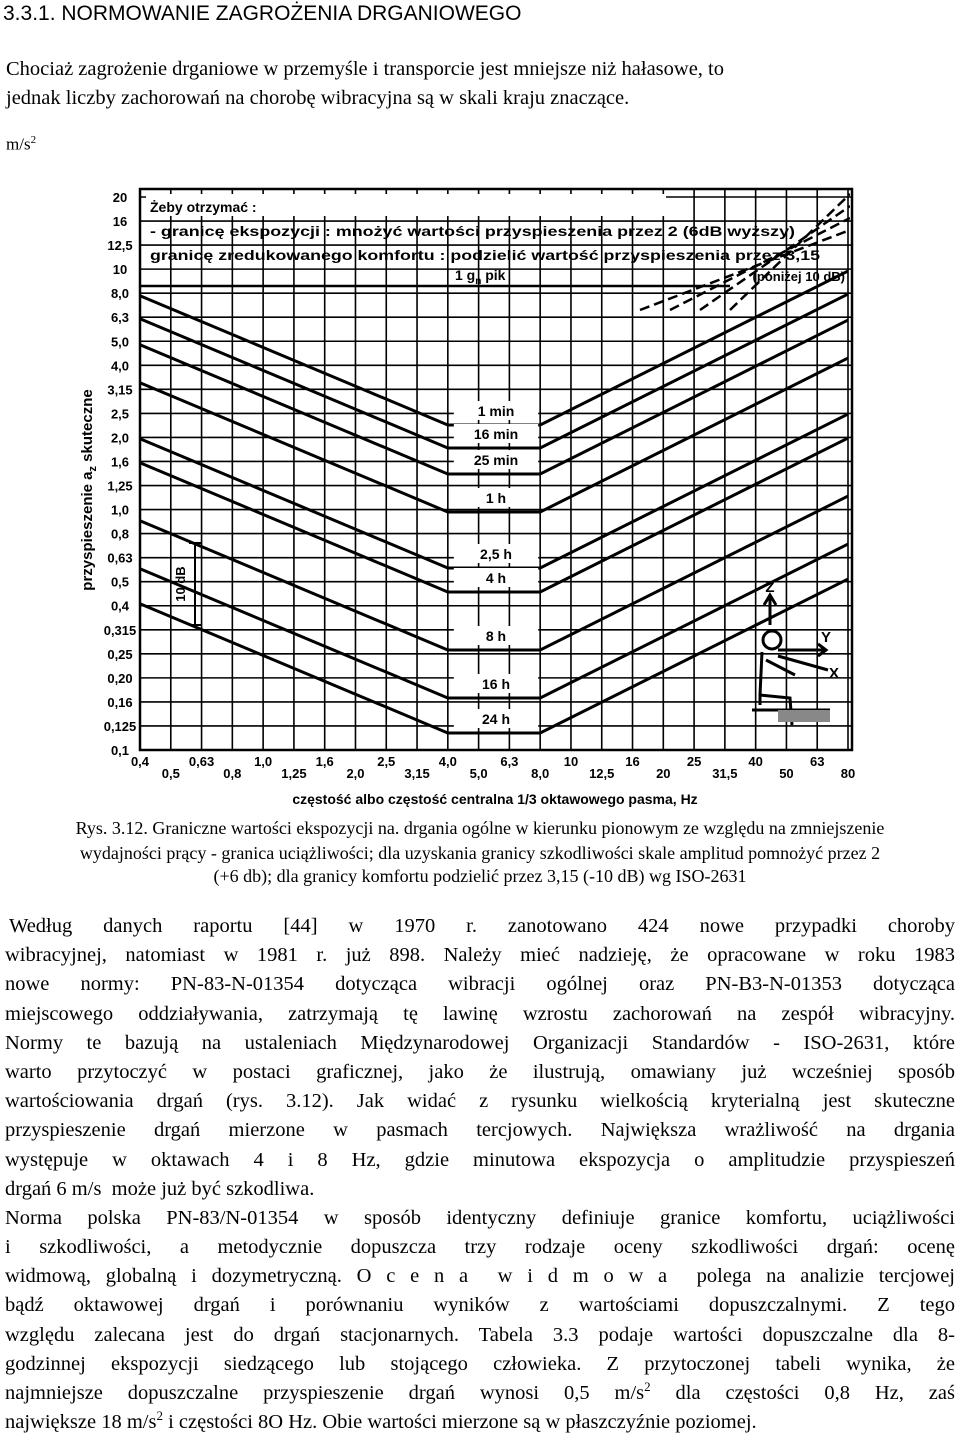  I want to click on note-background, so click(406, 205).